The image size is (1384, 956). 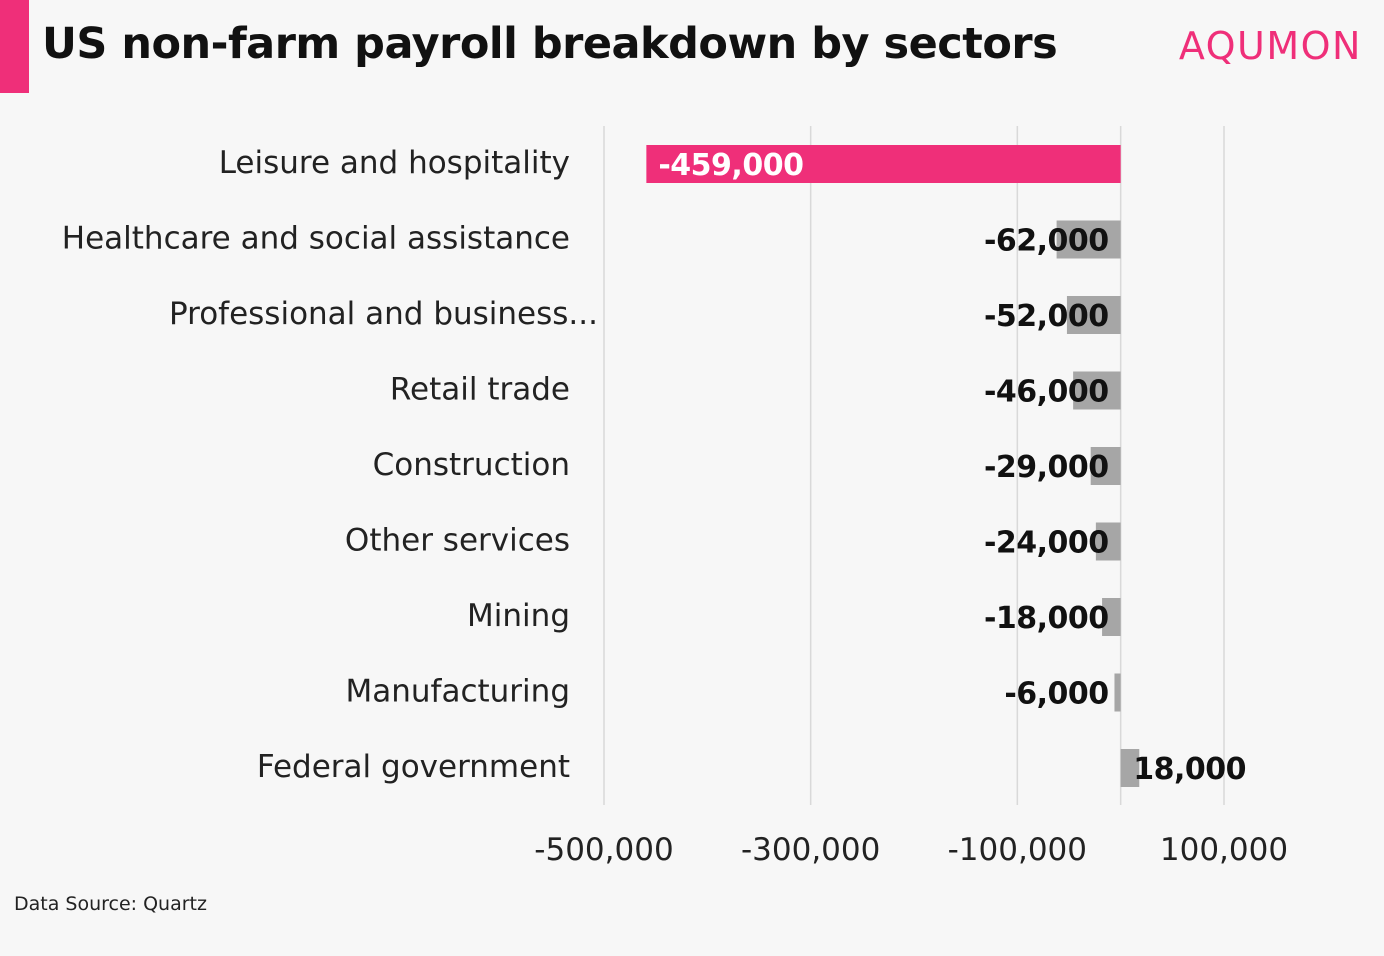 I want to click on x-tick-label: -300,000, so click(x=810, y=850).